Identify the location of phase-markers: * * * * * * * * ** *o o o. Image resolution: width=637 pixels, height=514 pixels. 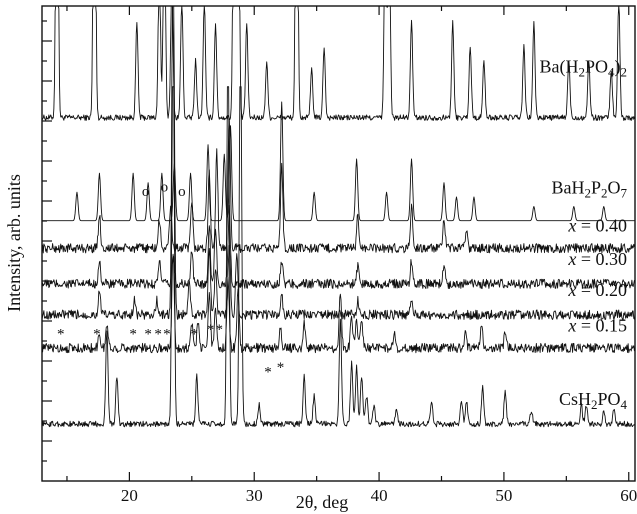
(170, 279).